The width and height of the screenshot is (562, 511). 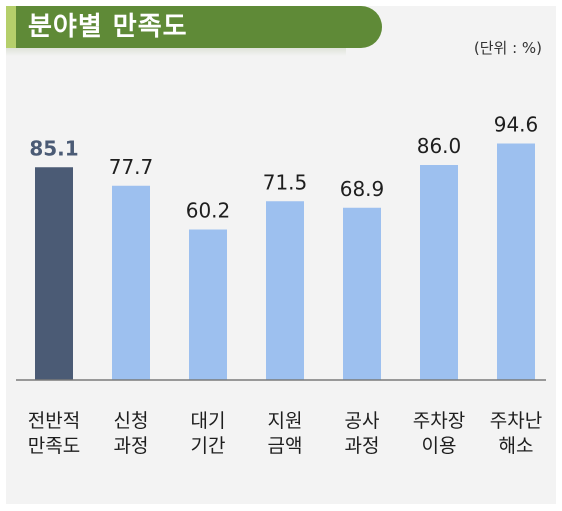 What do you see at coordinates (516, 433) in the screenshot?
I see `category-label-6: 주차난 해소` at bounding box center [516, 433].